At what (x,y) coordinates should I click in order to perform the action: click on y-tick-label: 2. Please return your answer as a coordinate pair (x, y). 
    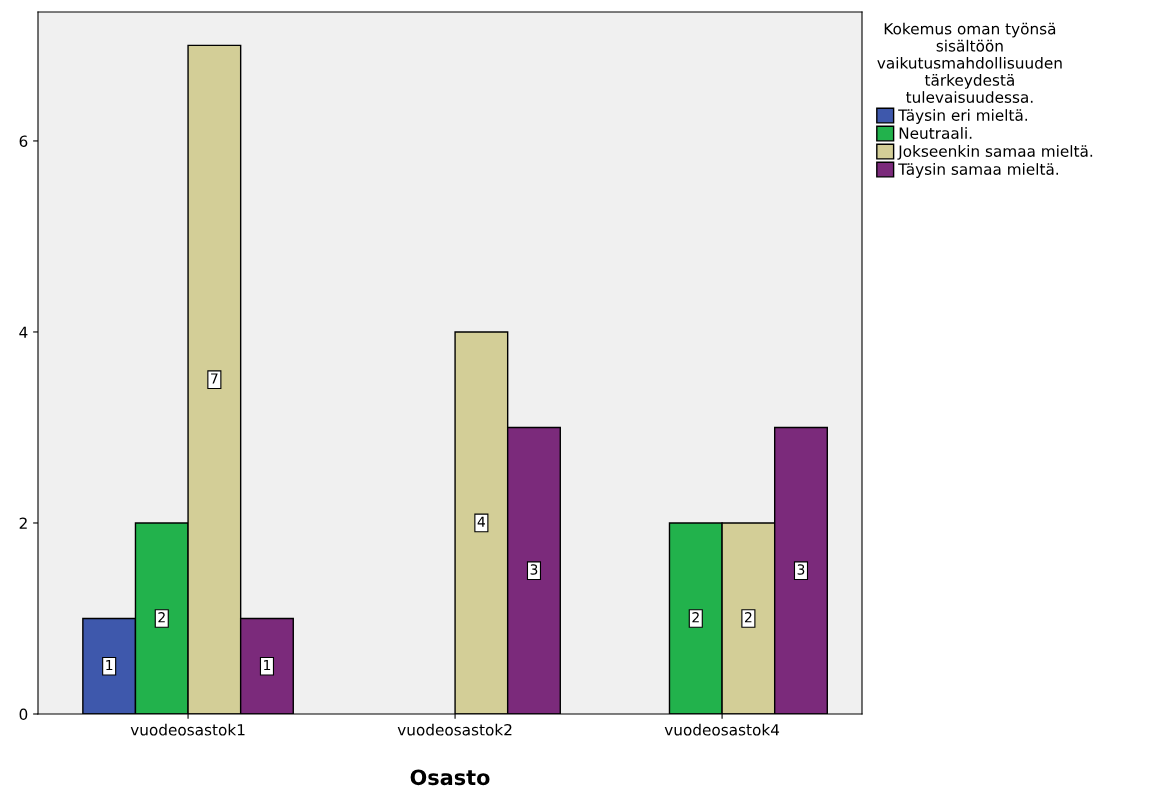
    Looking at the image, I should click on (23, 523).